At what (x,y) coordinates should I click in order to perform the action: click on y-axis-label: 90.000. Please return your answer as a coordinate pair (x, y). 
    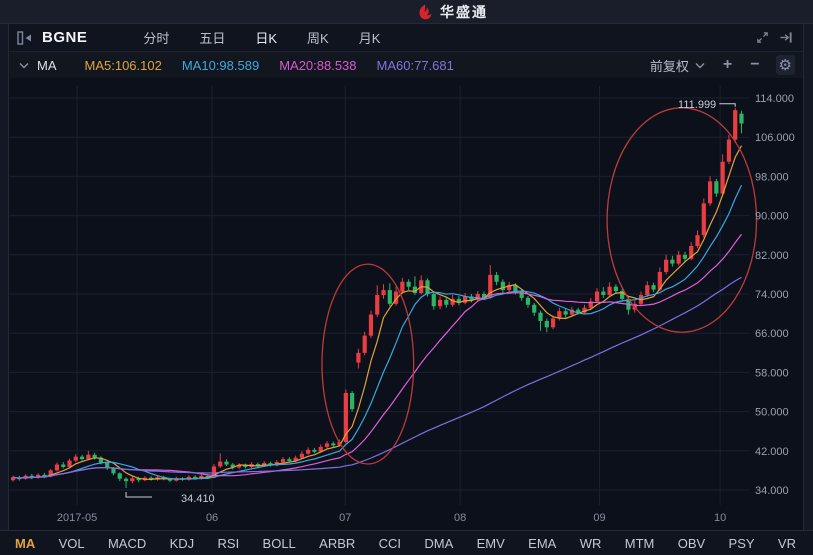
    Looking at the image, I should click on (772, 217).